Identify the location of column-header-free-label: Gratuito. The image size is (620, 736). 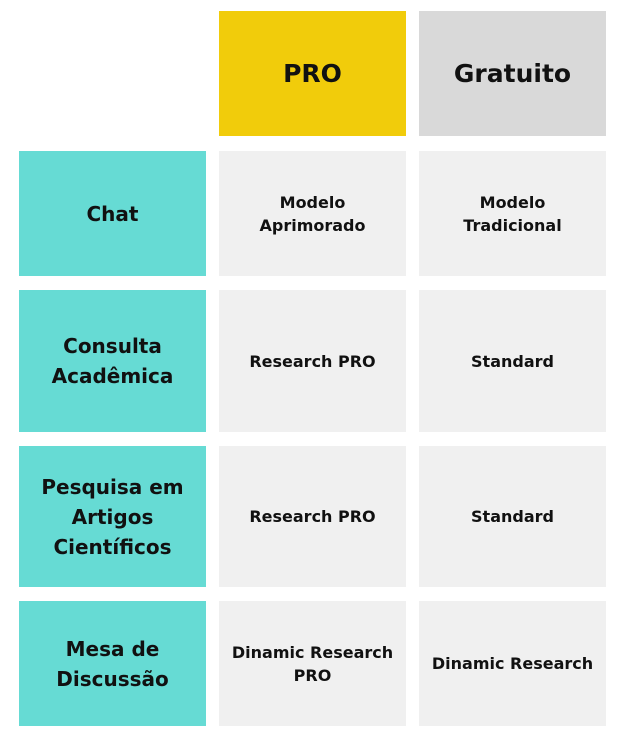
(512, 73).